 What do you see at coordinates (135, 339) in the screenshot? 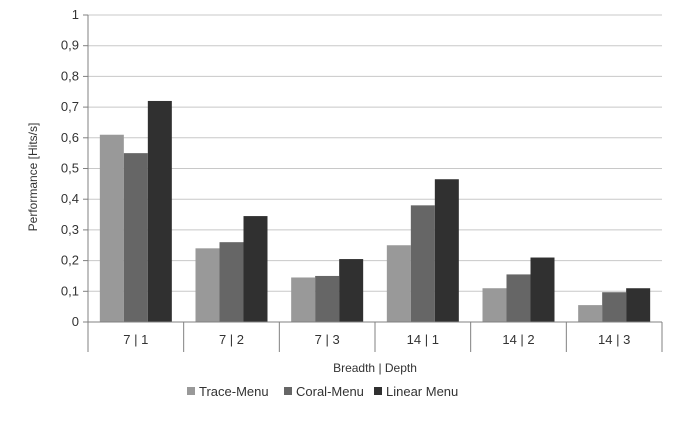
I see `x-tick-label: 7 | 1` at bounding box center [135, 339].